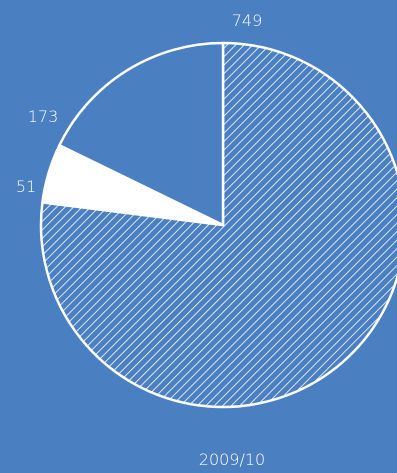 This screenshot has width=397, height=473. I want to click on slice-label-749: 749, so click(247, 20).